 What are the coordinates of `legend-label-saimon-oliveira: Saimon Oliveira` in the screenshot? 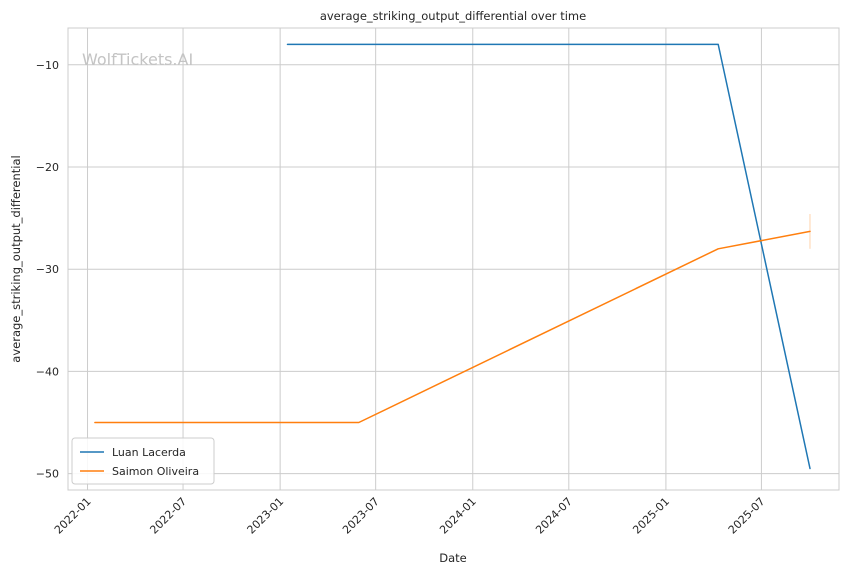 It's located at (155, 471).